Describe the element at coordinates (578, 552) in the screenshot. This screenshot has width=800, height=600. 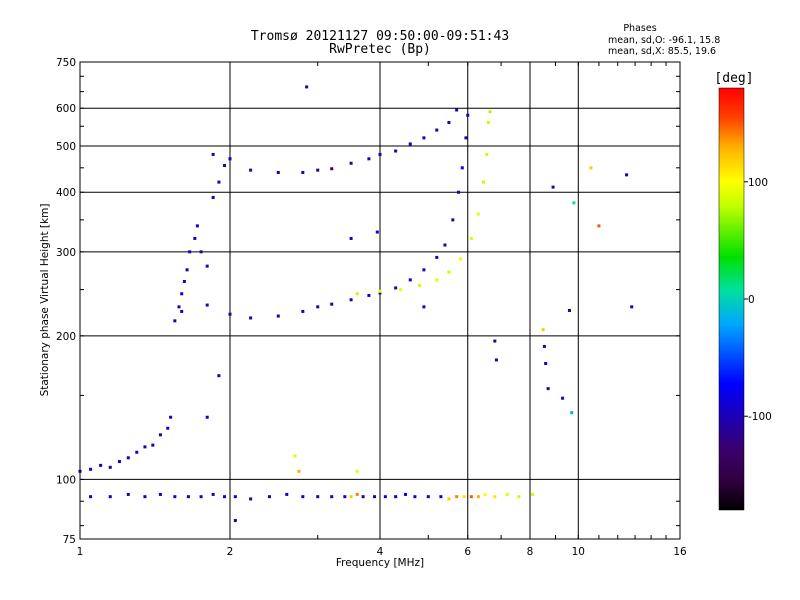
I see `x-tick-label: 10` at that location.